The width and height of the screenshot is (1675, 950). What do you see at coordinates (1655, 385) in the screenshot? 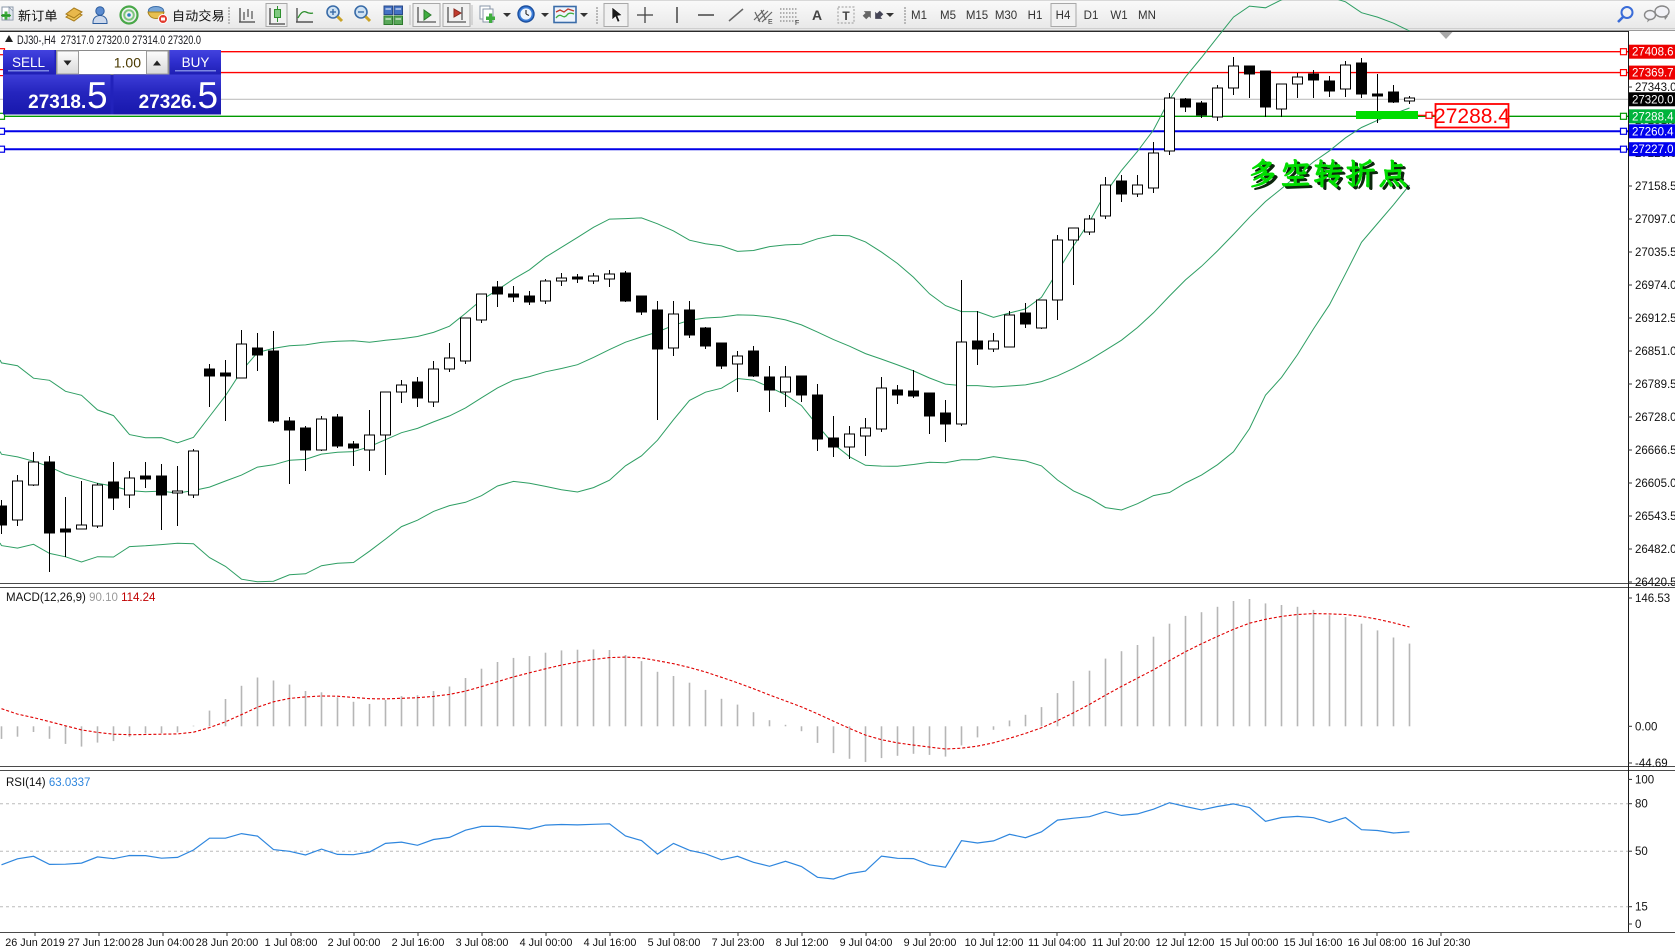
I see `svg-text: 26789.5` at bounding box center [1655, 385].